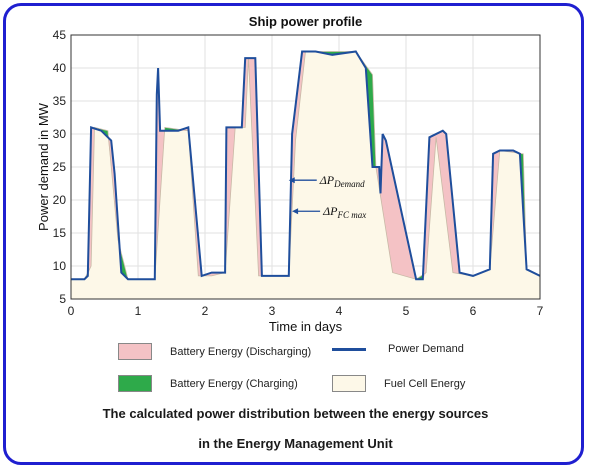 The width and height of the screenshot is (591, 472). I want to click on y-tick-label: 20, so click(60, 200).